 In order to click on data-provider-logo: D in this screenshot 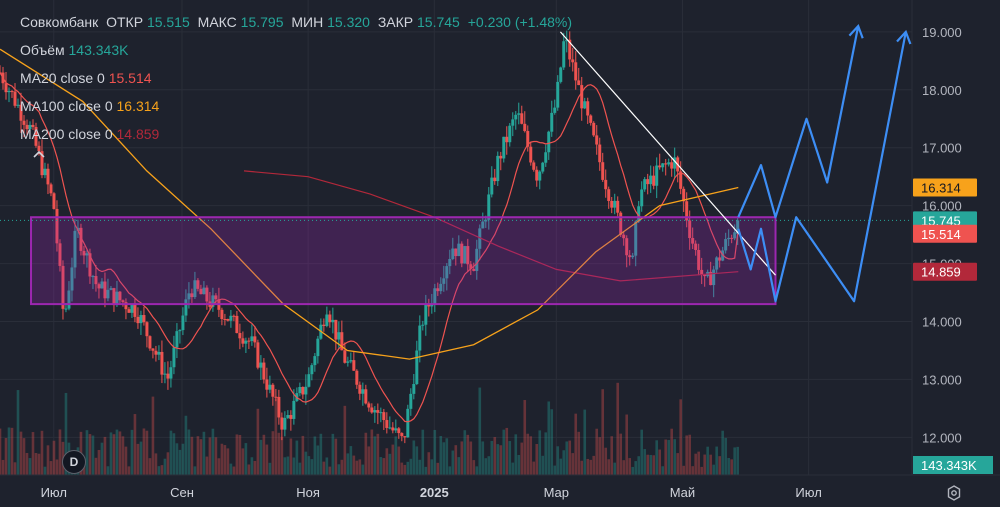, I will do `click(74, 462)`.